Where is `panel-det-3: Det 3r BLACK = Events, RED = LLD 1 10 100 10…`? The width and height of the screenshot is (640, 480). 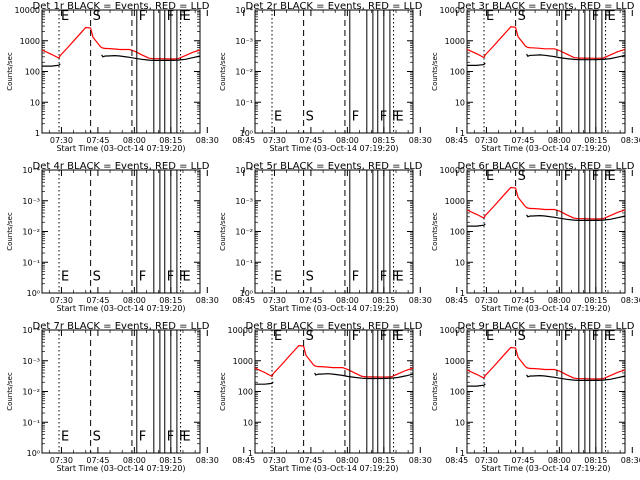
panel-det-3: Det 3r BLACK = Events, RED = LLD 1 10 100 10… is located at coordinates (535, 77).